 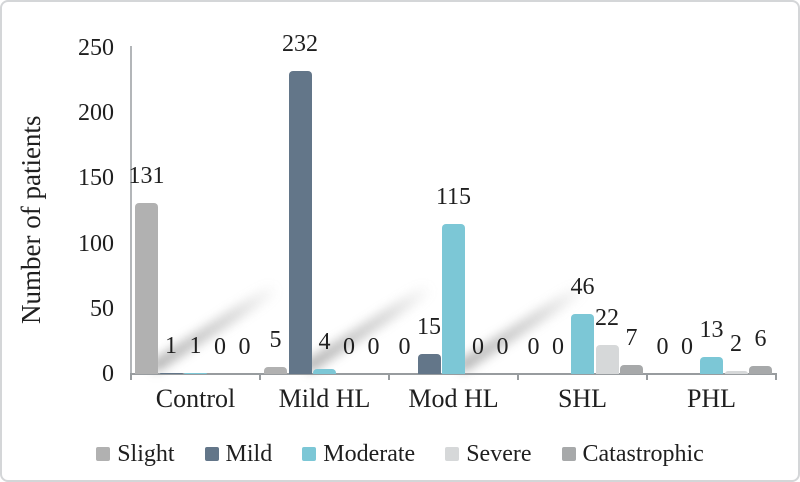 What do you see at coordinates (146, 176) in the screenshot?
I see `bar-value-label: 131` at bounding box center [146, 176].